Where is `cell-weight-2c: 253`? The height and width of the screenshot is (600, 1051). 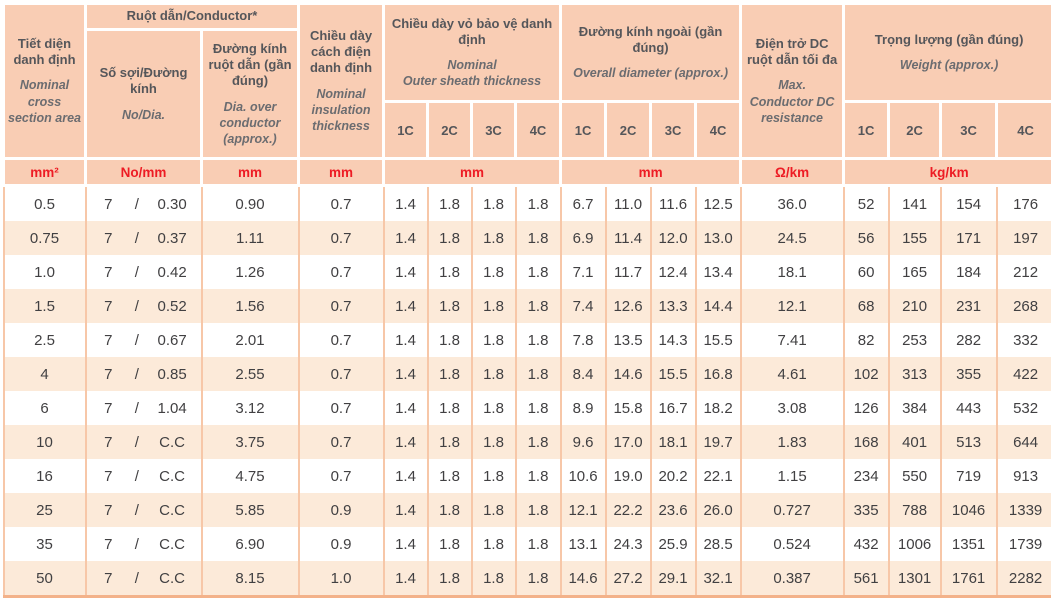
cell-weight-2c: 253 is located at coordinates (915, 340).